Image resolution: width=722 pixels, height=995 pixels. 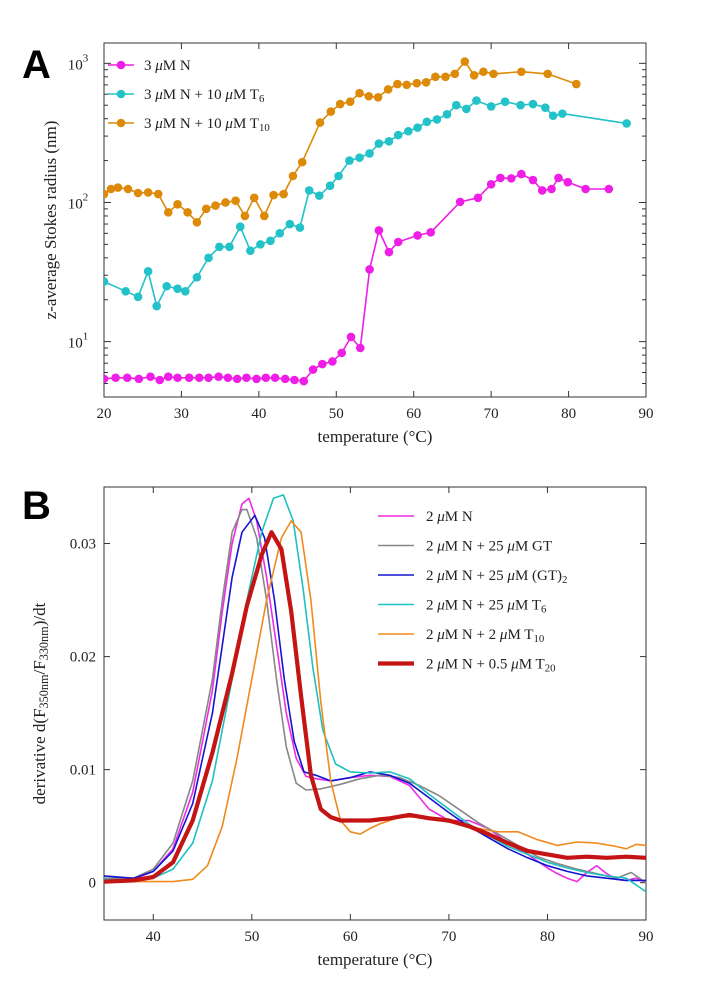 I want to click on y-tick-label: 10³, so click(x=78, y=62).